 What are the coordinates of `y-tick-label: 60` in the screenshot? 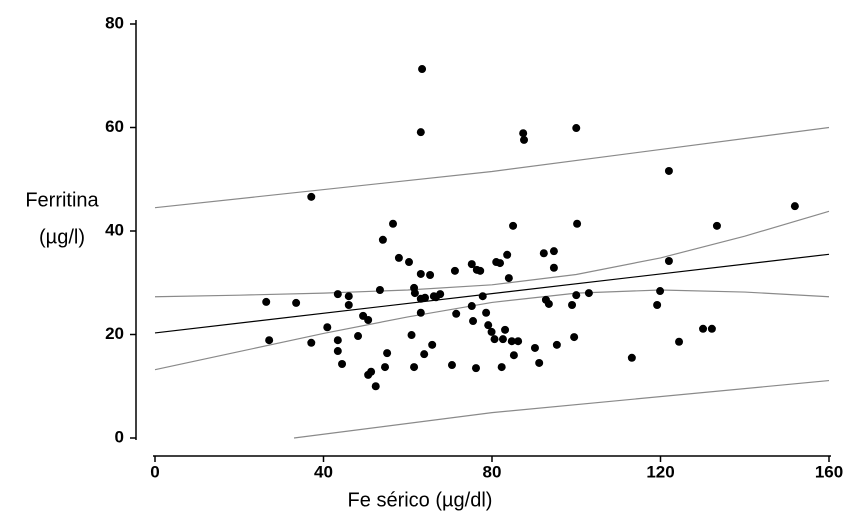 It's located at (114, 126).